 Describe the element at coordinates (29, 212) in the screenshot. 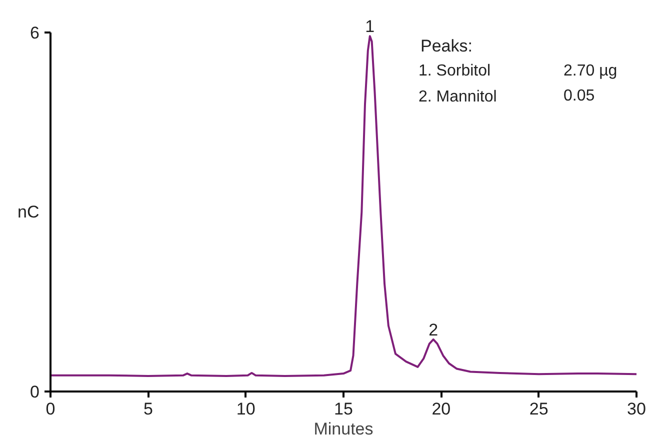

I see `y-axis-title: nC` at that location.